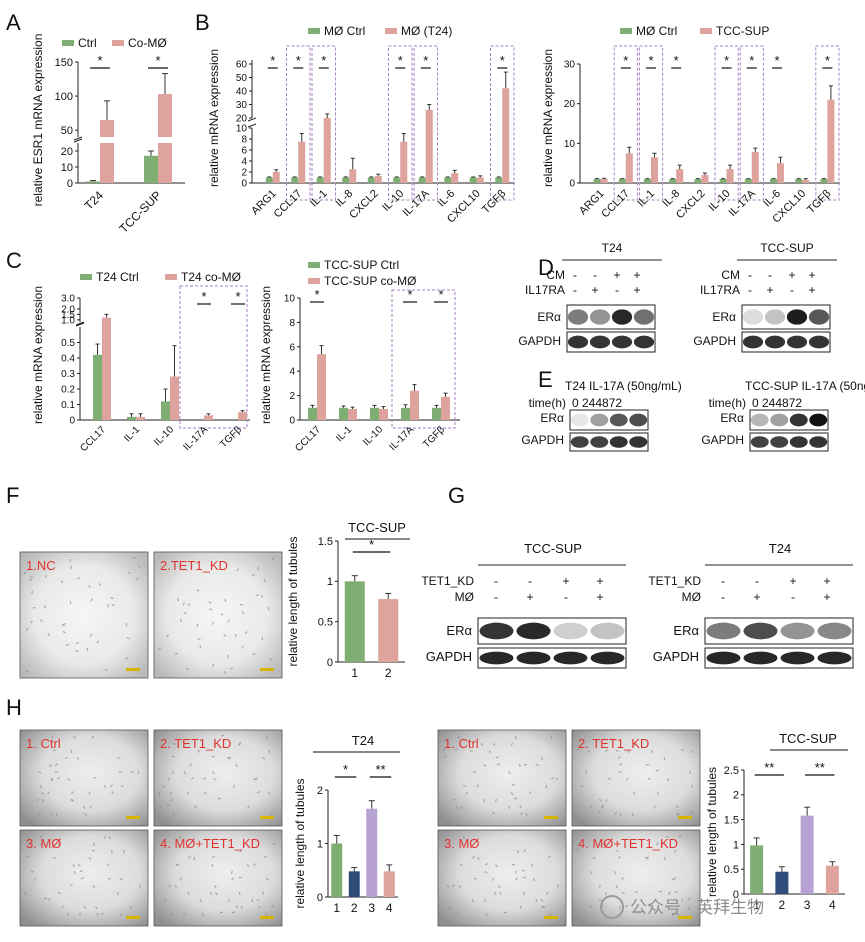  What do you see at coordinates (14, 707) in the screenshot?
I see `panel-label-h: H` at bounding box center [14, 707].